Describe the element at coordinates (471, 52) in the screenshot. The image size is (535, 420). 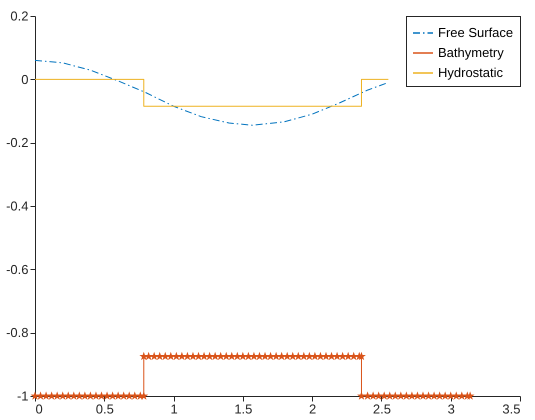
I see `legend-label: Bathymetry` at that location.